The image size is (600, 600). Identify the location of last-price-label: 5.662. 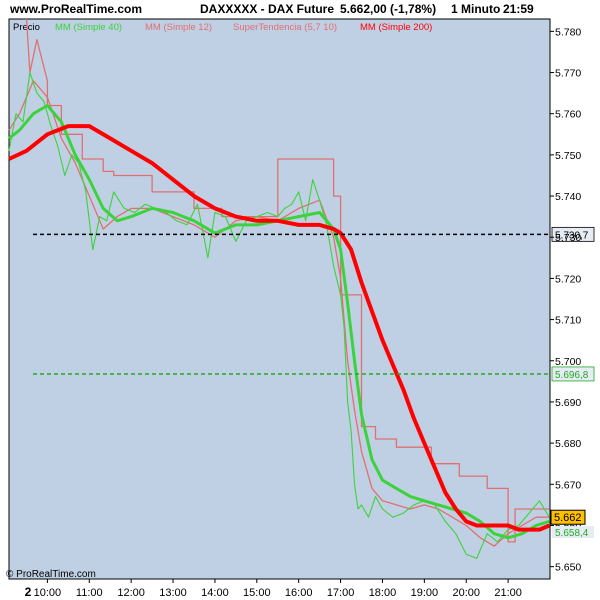
(568, 518).